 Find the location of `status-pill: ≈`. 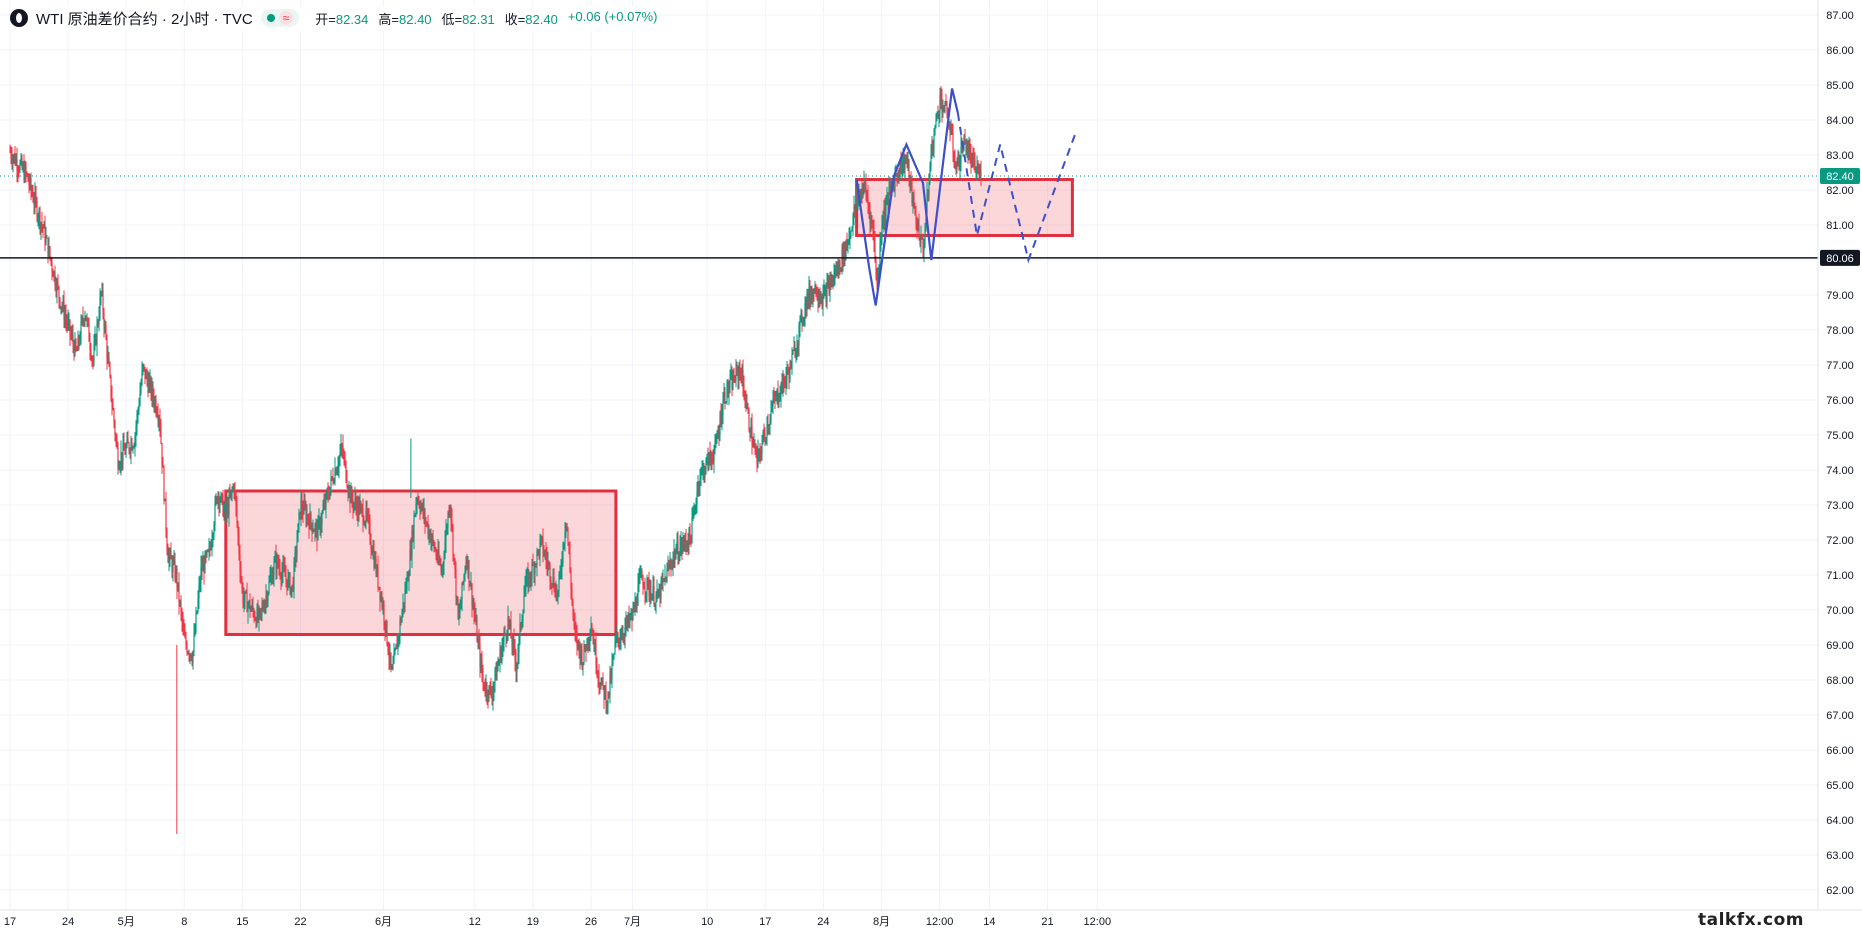

status-pill: ≈ is located at coordinates (280, 18).